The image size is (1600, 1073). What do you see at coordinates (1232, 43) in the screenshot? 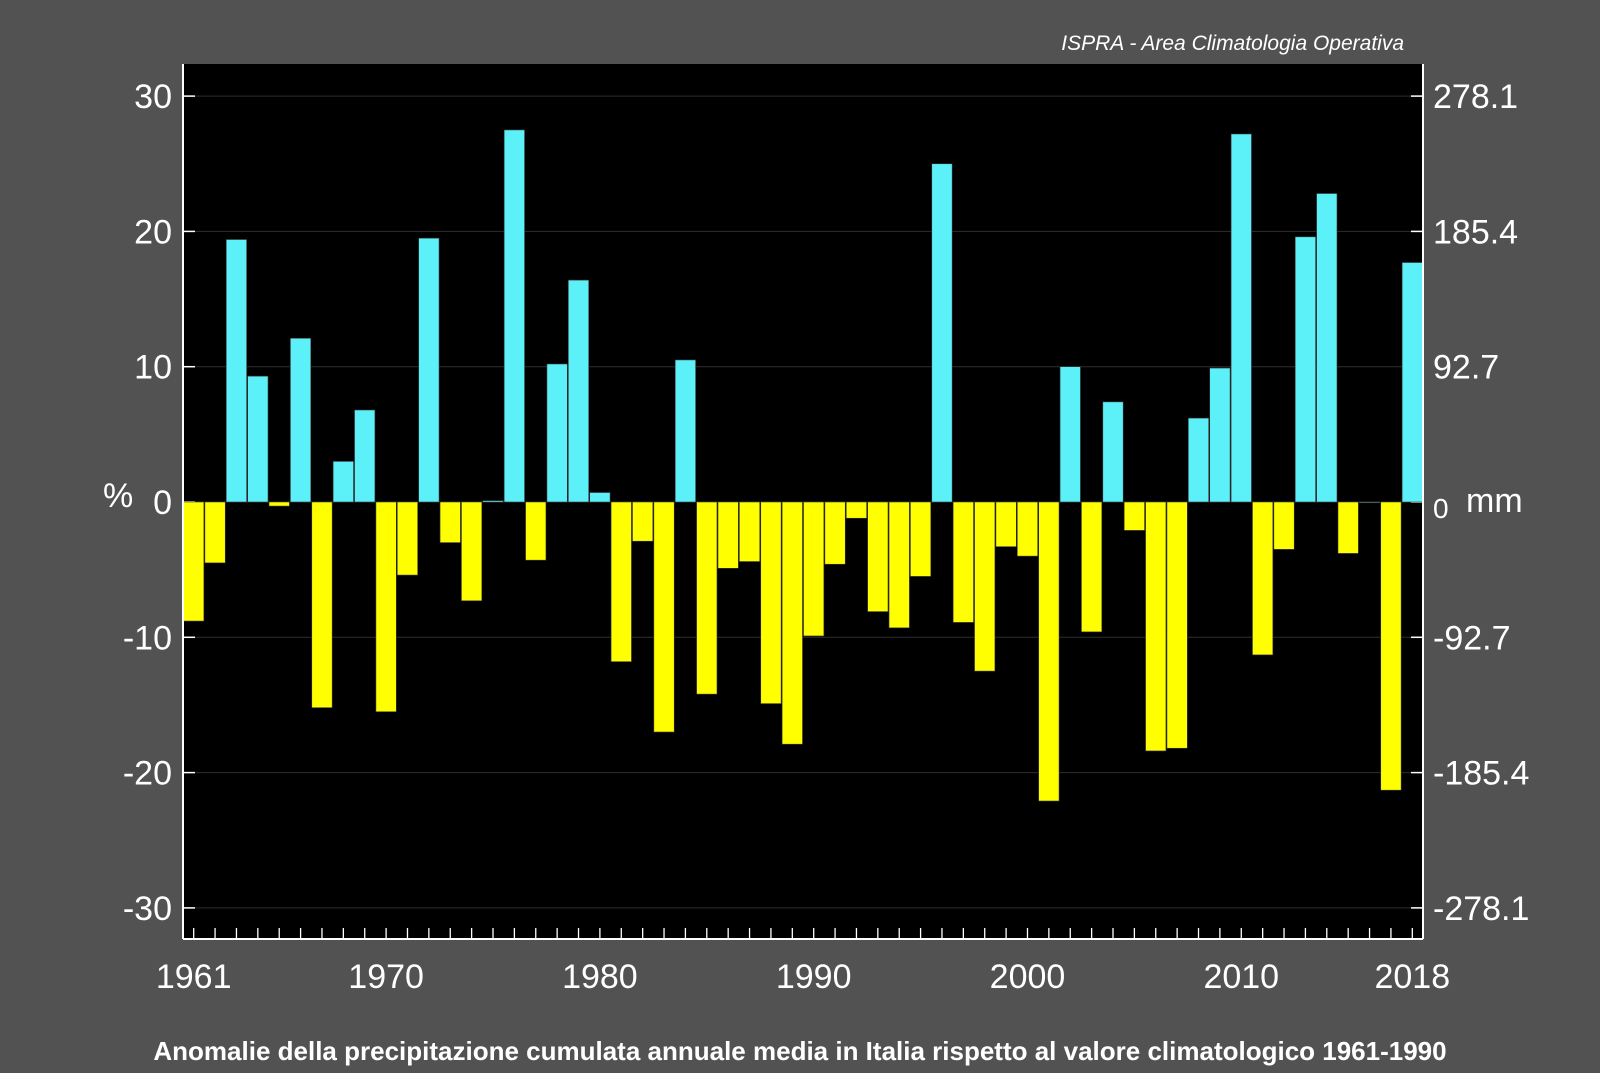
I see `source-credit: ISPRA - Area Climatologia Operativa` at bounding box center [1232, 43].